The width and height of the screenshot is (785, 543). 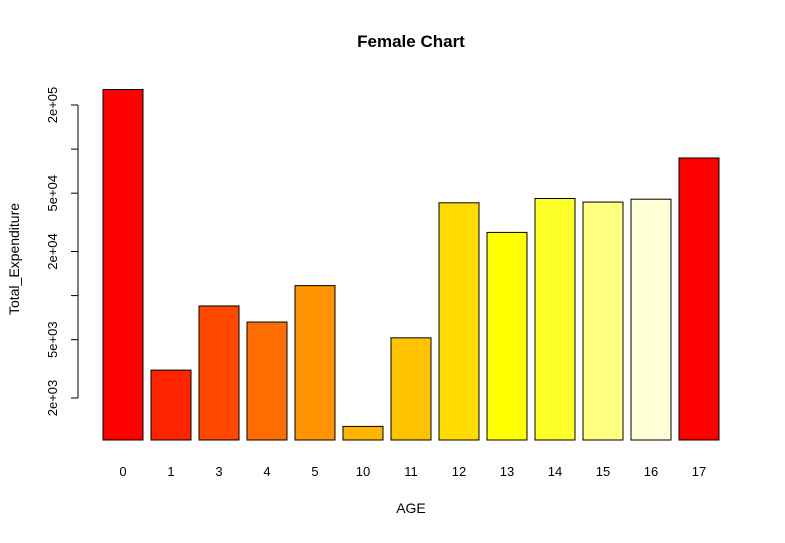 What do you see at coordinates (52, 398) in the screenshot?
I see `y-tick-label: 2e+03` at bounding box center [52, 398].